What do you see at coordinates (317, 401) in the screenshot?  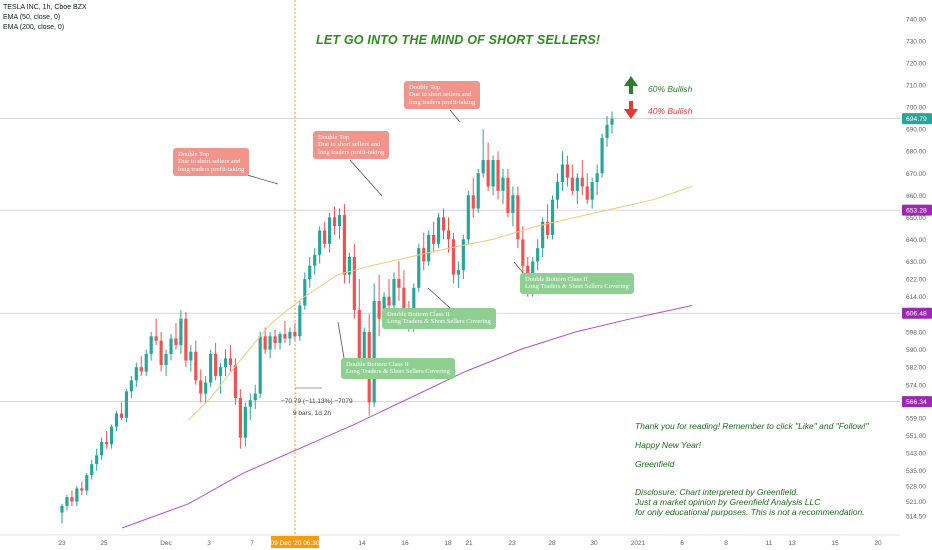 I see `measure-change-label: −70.79 (−11.13%) −7079` at bounding box center [317, 401].